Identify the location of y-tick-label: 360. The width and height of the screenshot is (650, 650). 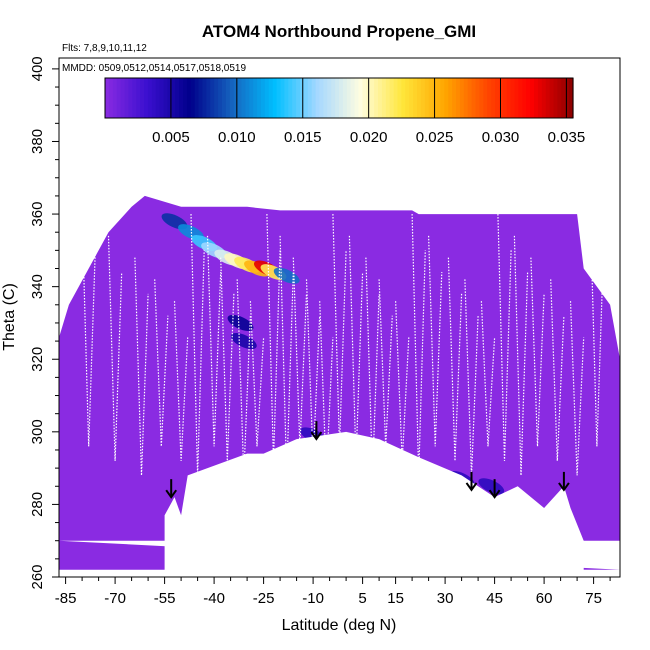
(37, 214).